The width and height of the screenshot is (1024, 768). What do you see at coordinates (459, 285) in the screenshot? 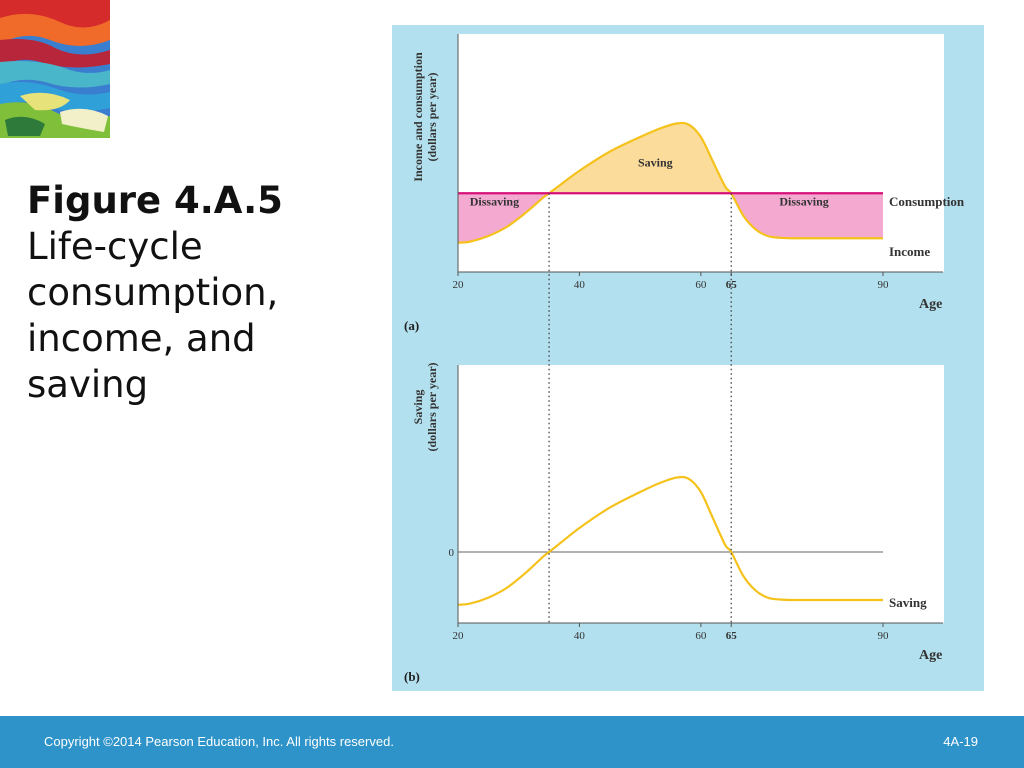
I see `x-a-tick-label-20: 20` at bounding box center [459, 285].